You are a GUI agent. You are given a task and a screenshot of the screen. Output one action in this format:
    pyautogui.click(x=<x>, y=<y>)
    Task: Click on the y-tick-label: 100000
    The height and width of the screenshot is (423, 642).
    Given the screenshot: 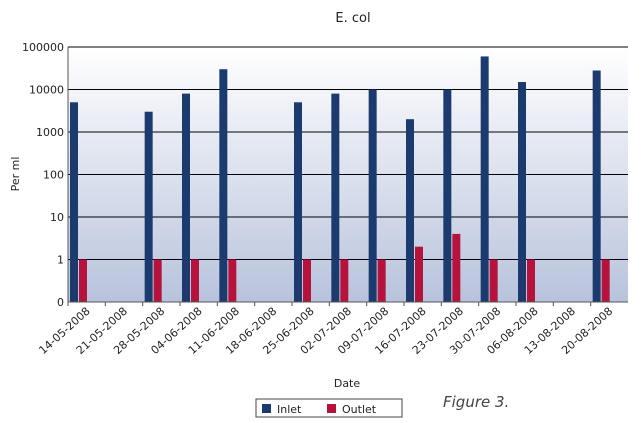 What is the action you would take?
    pyautogui.click(x=43, y=47)
    